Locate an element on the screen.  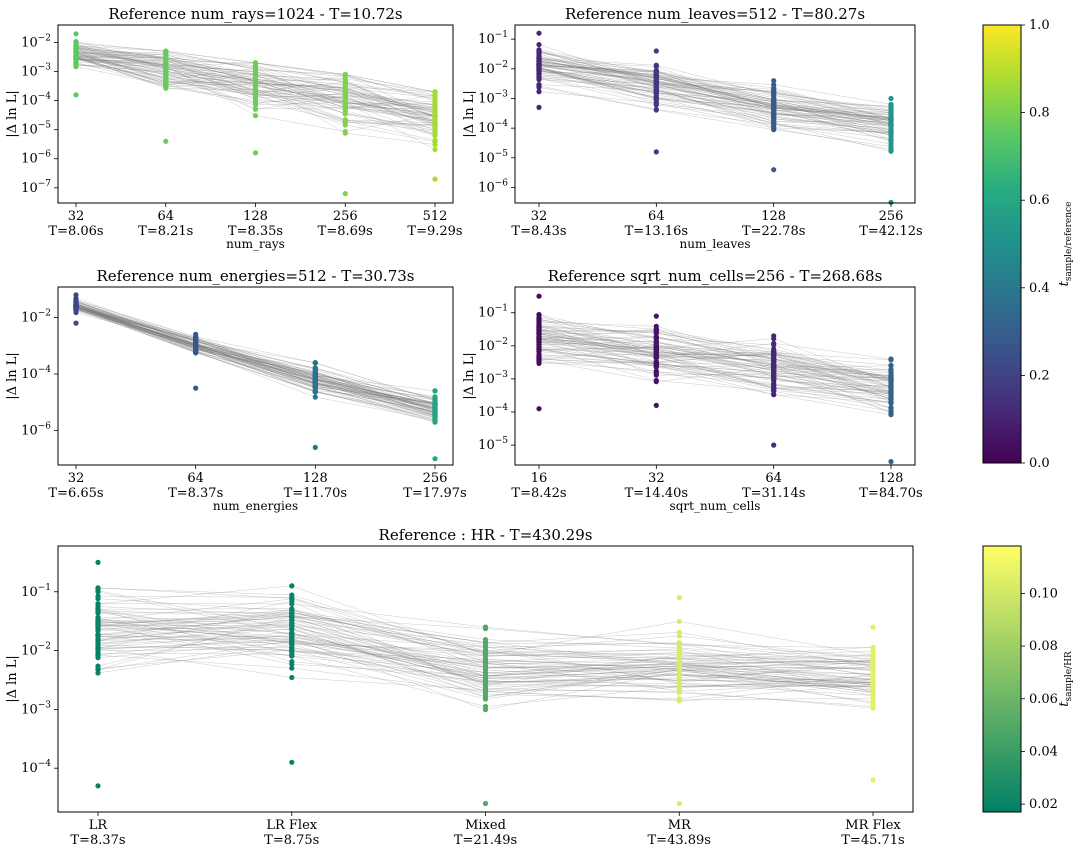
x-tick-time: T=8.75s is located at coordinates (291, 840).